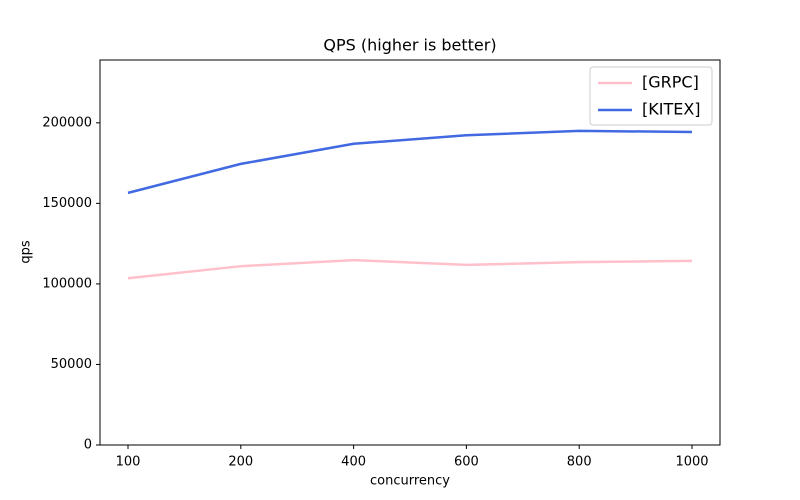  I want to click on x-tick-label: 400, so click(353, 462).